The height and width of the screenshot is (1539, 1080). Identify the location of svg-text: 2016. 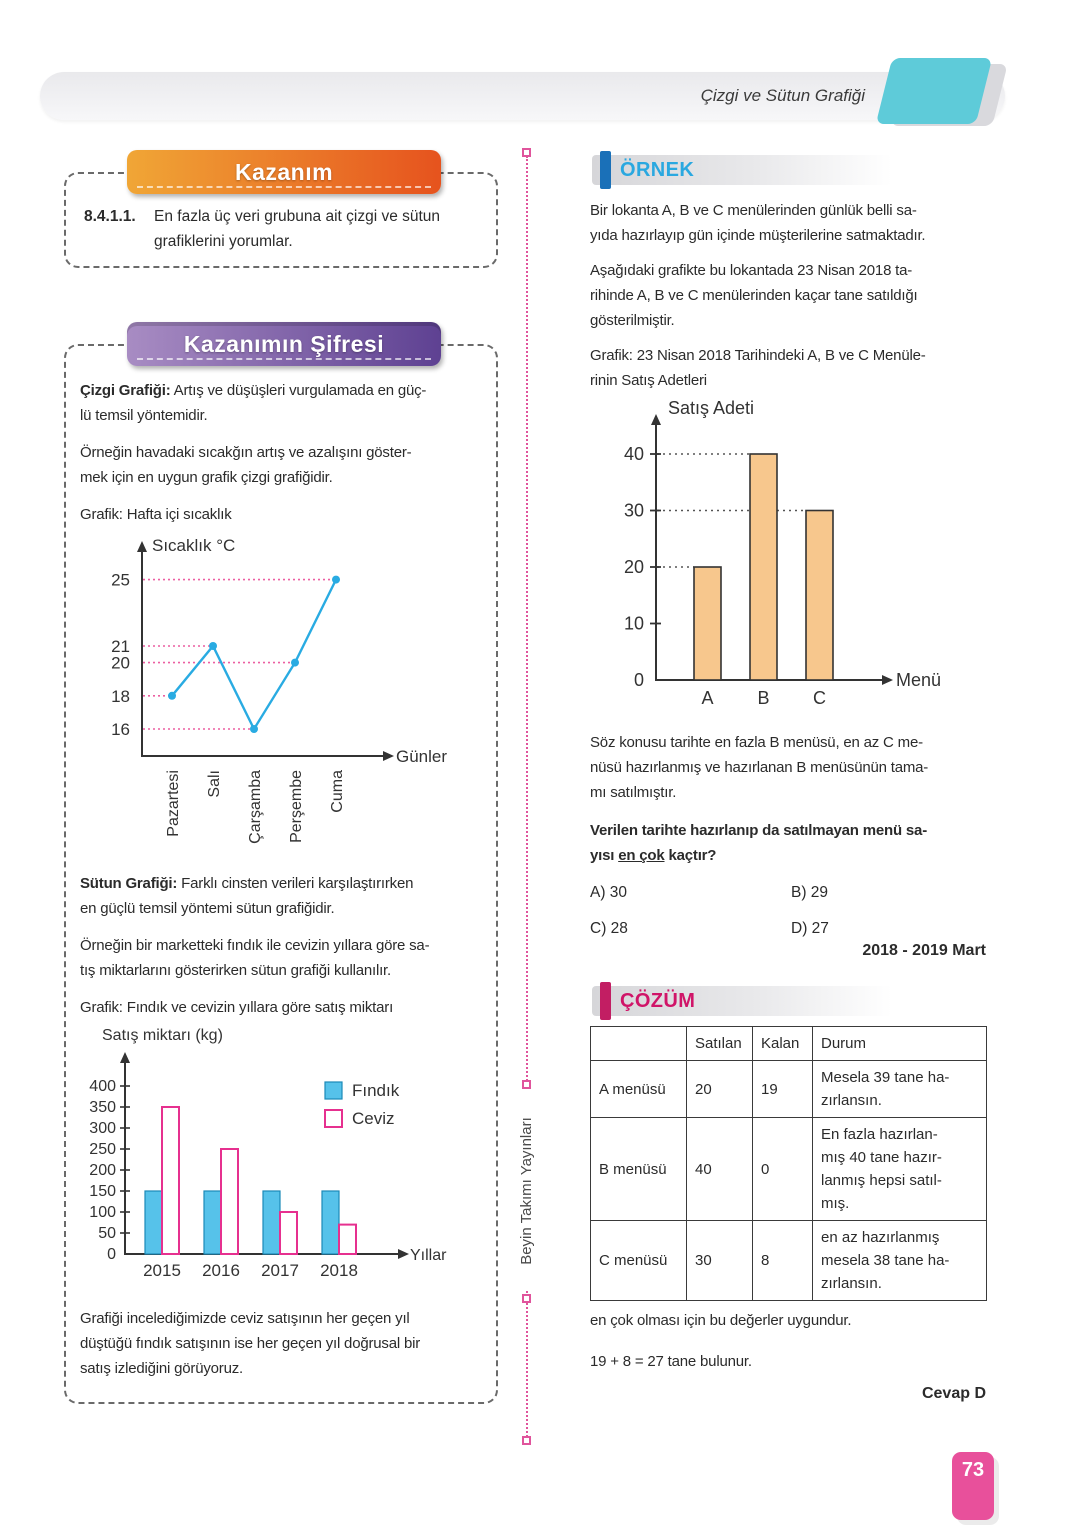
(221, 1270).